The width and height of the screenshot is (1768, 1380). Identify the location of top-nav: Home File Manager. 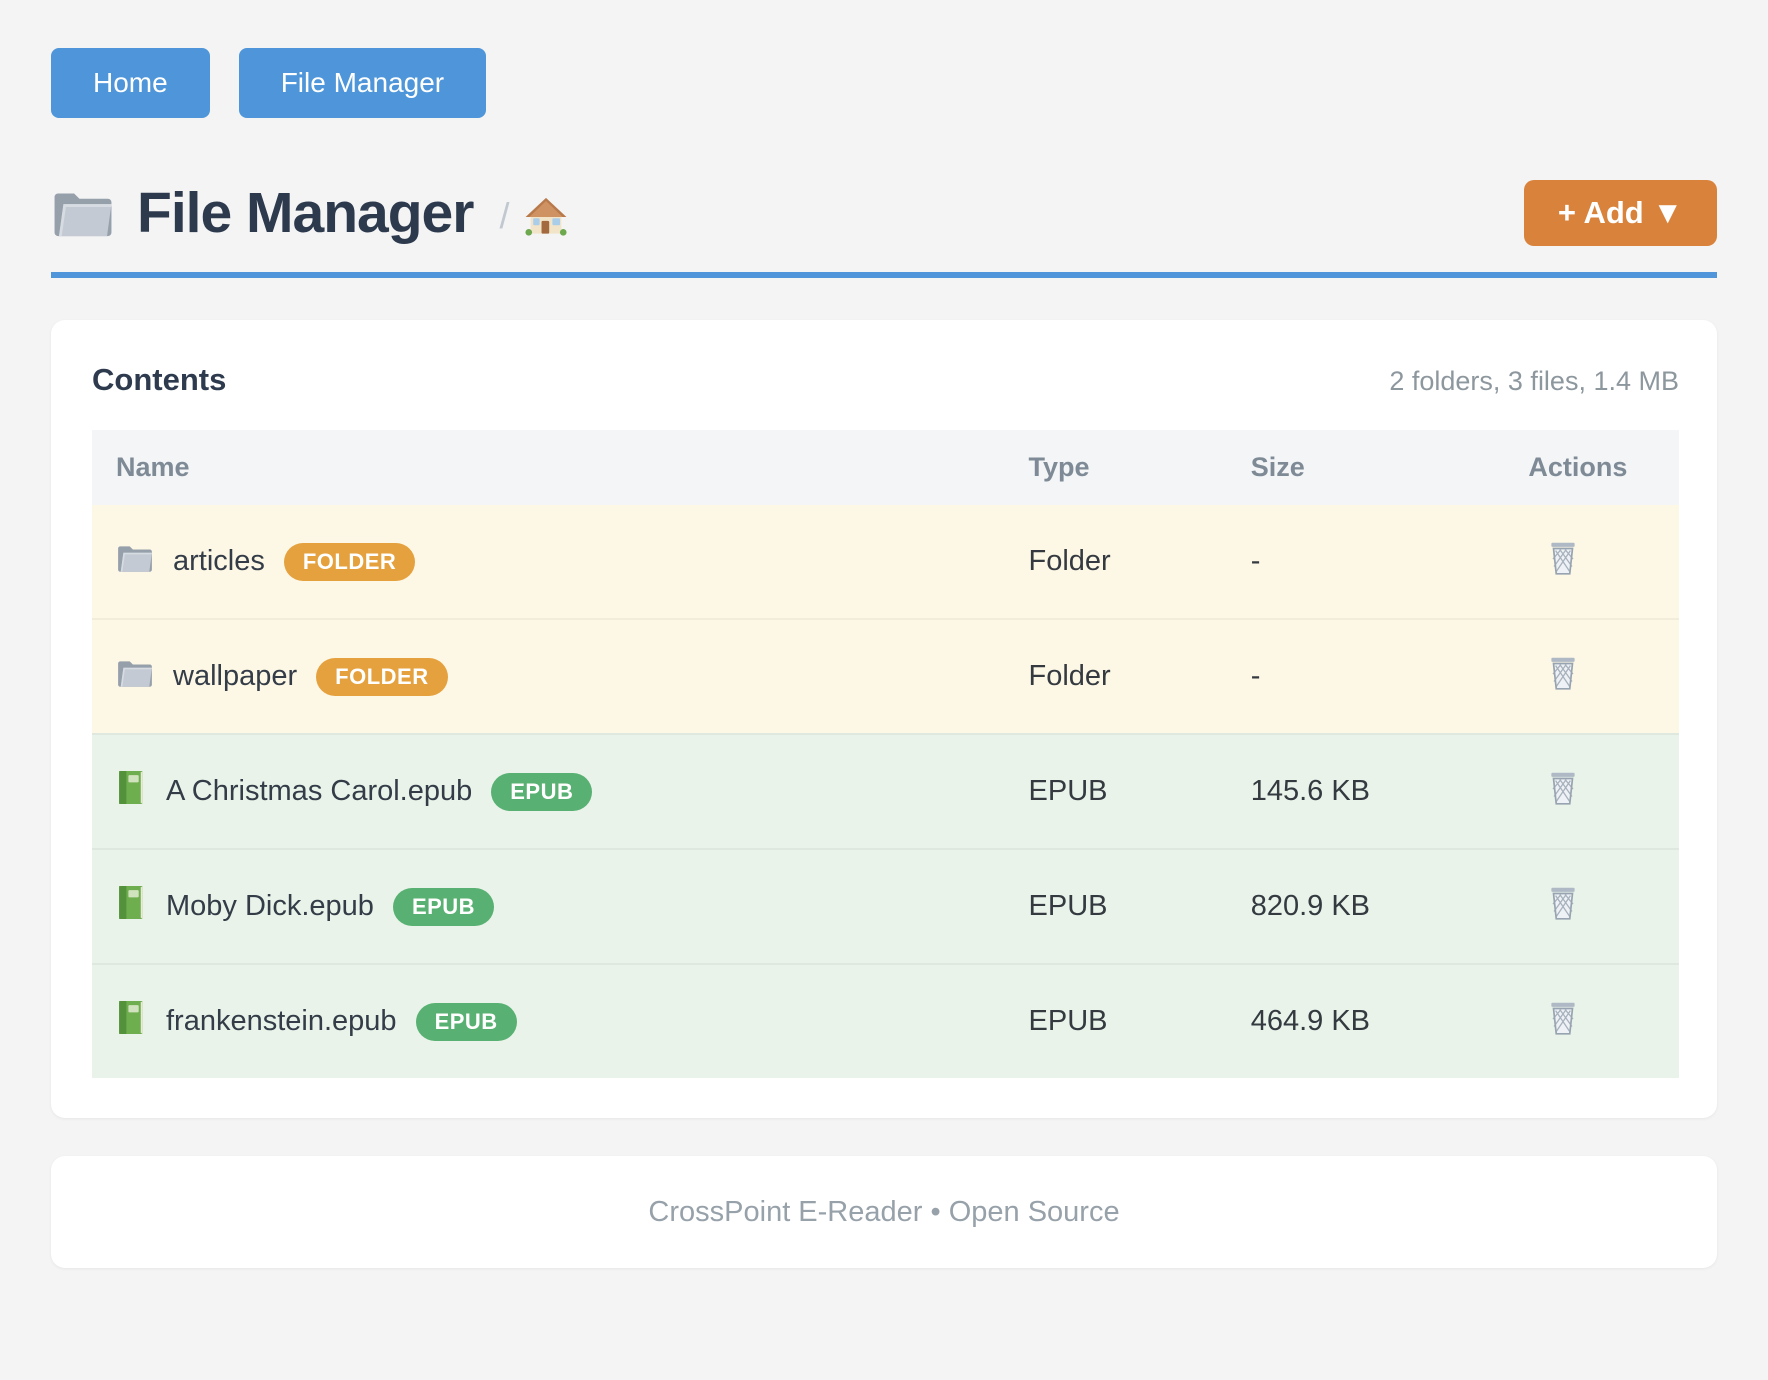
(884, 83).